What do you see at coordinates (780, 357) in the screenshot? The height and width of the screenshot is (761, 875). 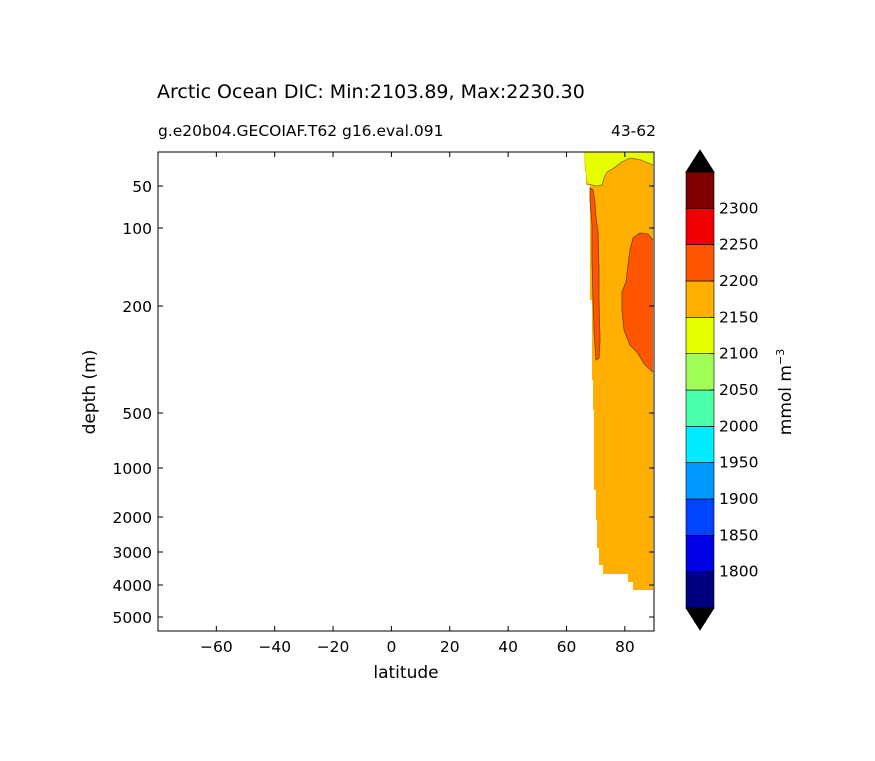 I see `colorbar-label-exponent: −3` at bounding box center [780, 357].